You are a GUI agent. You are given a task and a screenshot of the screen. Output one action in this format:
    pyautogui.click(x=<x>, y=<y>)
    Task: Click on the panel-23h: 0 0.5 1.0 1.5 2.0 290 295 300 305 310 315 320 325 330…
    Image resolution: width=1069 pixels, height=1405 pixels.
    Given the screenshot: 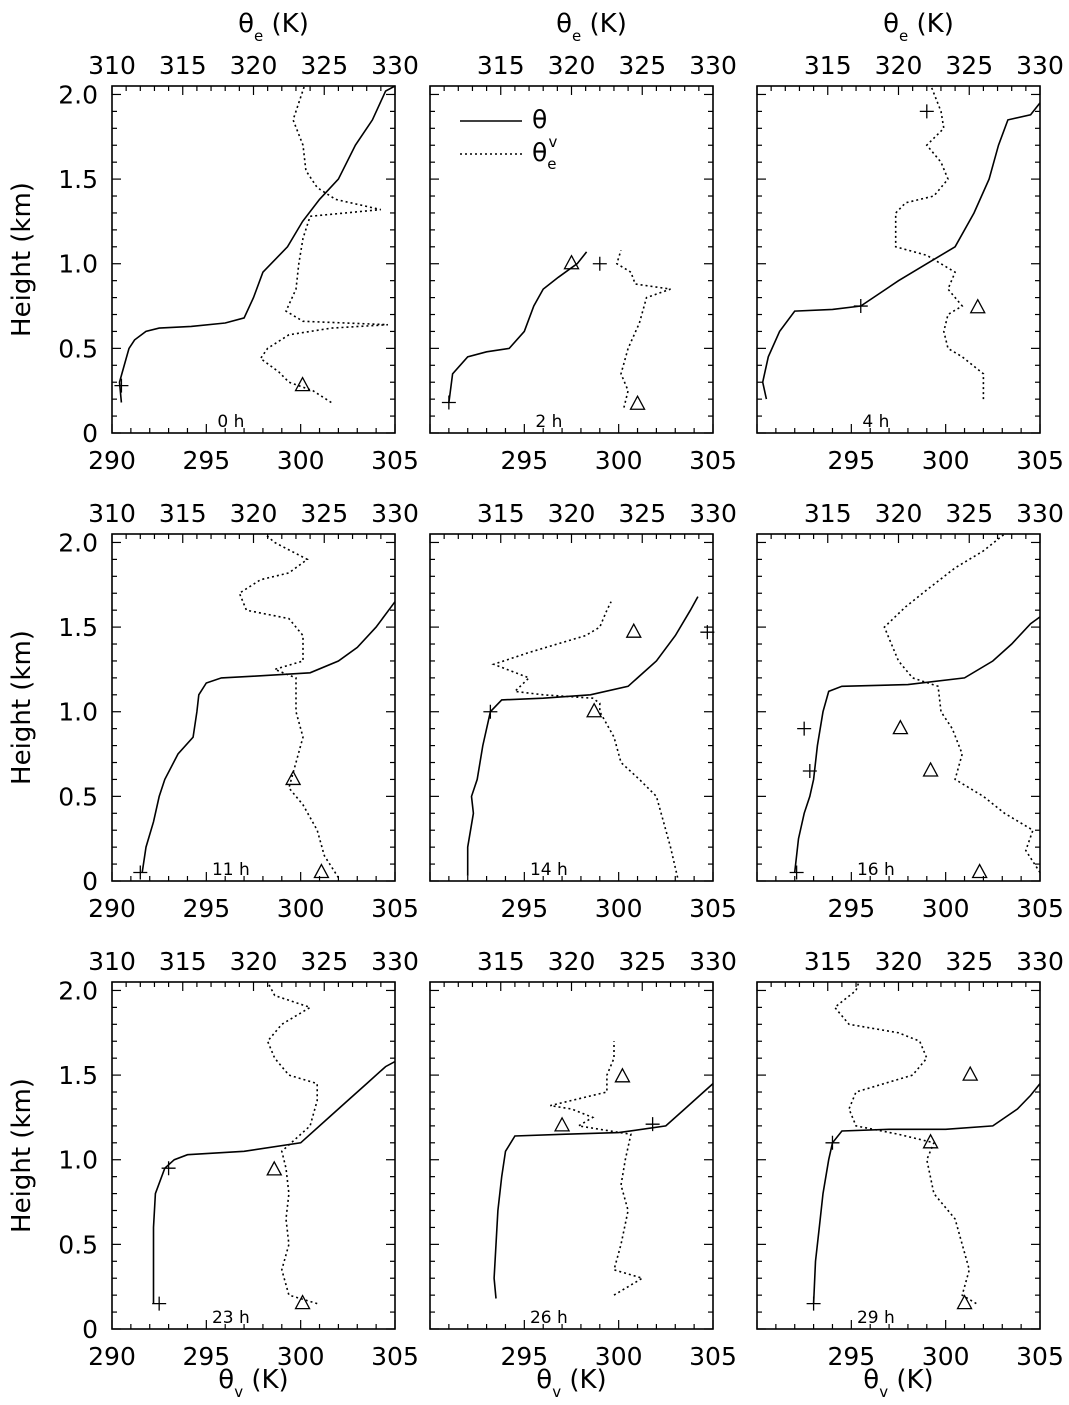 What is the action you would take?
    pyautogui.click(x=238, y=1159)
    